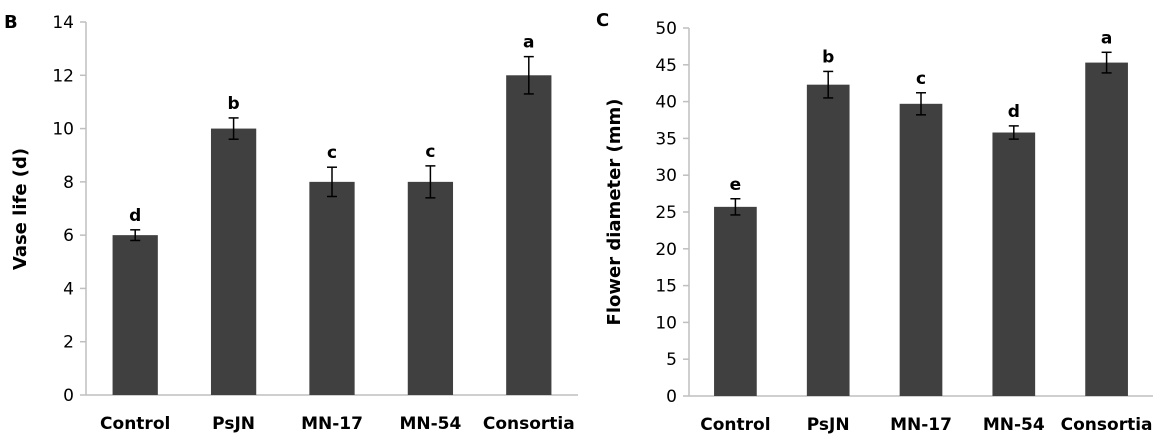  Describe the element at coordinates (63, 23) in the screenshot. I see `y-tick-label: 14` at that location.